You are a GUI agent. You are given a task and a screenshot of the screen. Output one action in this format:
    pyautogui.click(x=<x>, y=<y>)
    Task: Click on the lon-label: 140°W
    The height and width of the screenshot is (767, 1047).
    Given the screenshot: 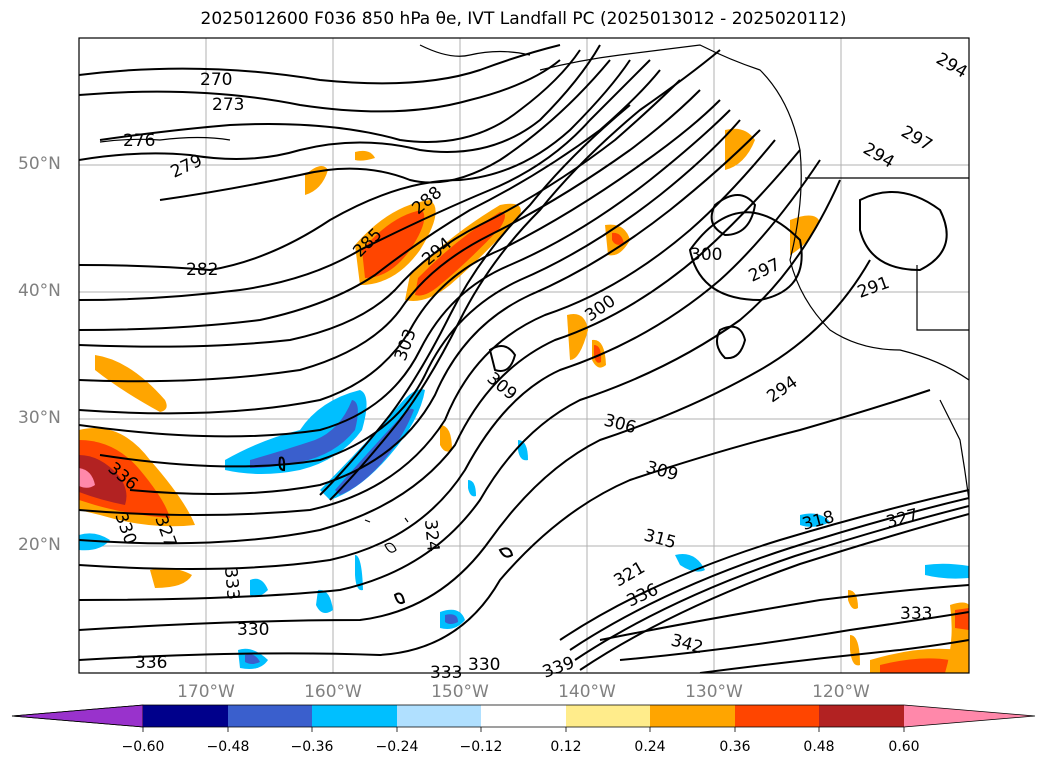 What is the action you would take?
    pyautogui.click(x=587, y=692)
    